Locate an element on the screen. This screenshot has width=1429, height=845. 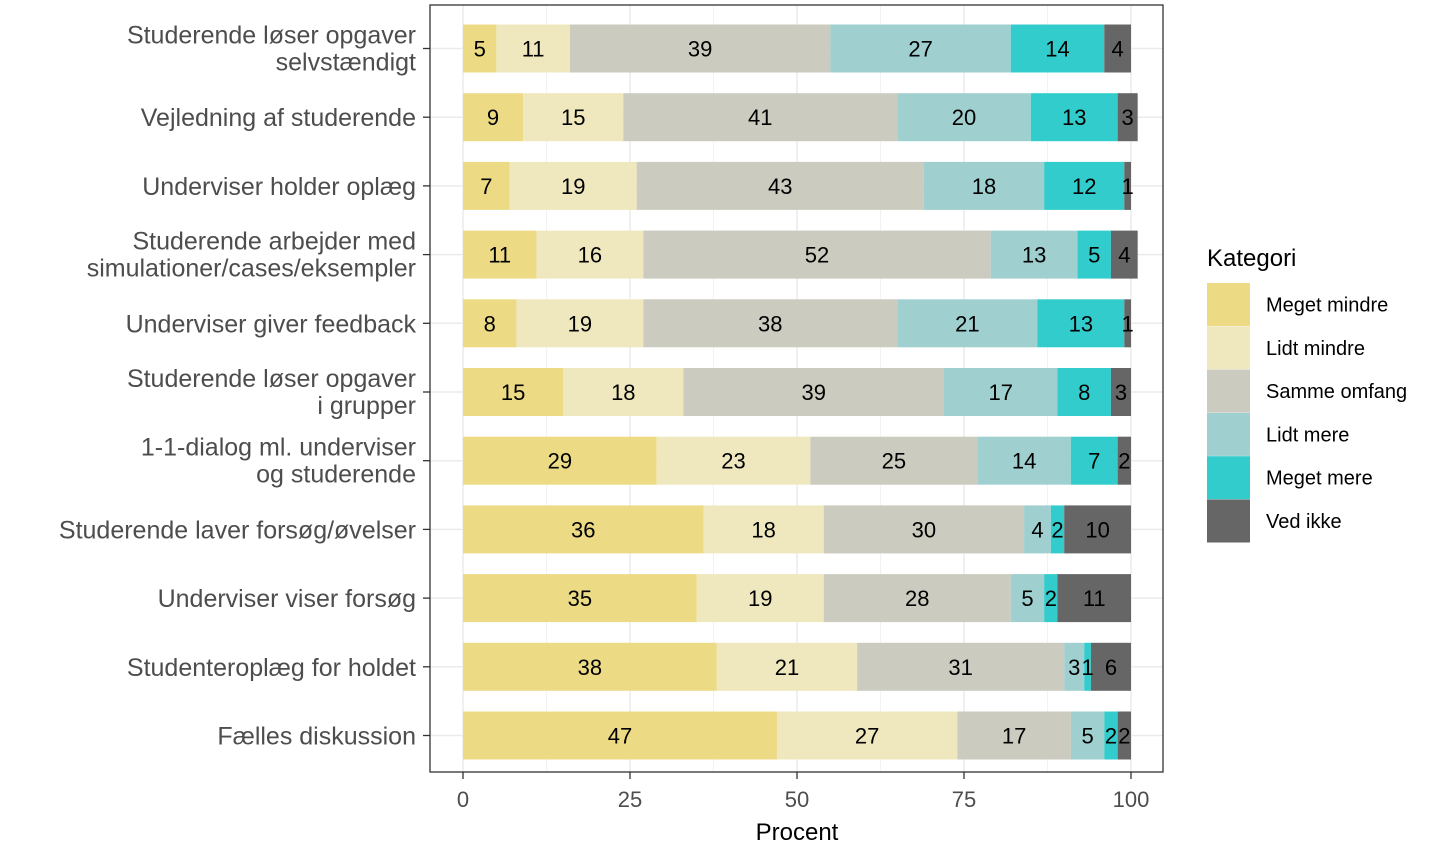
x-tick-label: 100 is located at coordinates (1131, 799).